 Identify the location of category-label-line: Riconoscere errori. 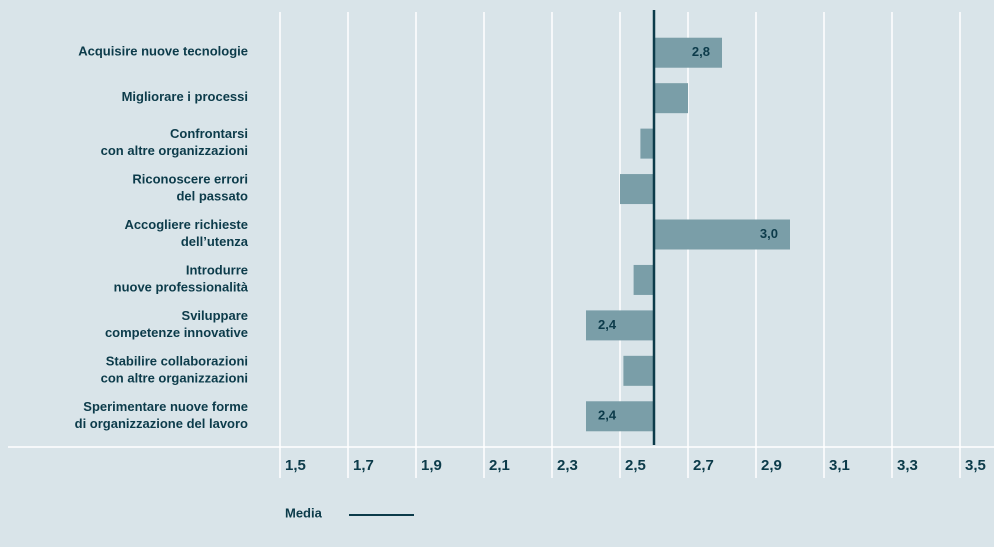
(190, 179).